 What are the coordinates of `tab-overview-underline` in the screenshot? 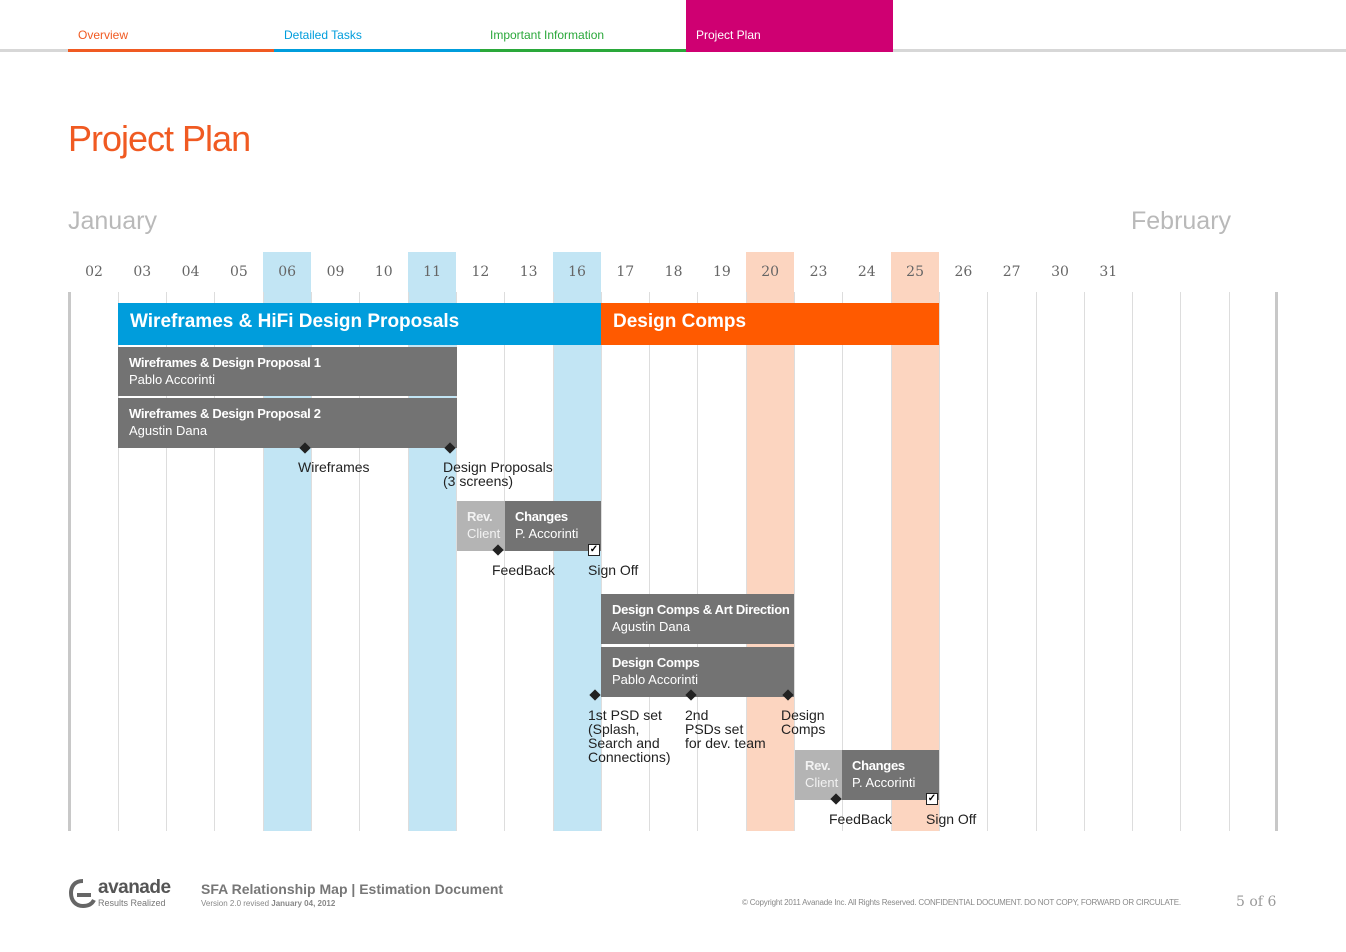 It's located at (171, 50).